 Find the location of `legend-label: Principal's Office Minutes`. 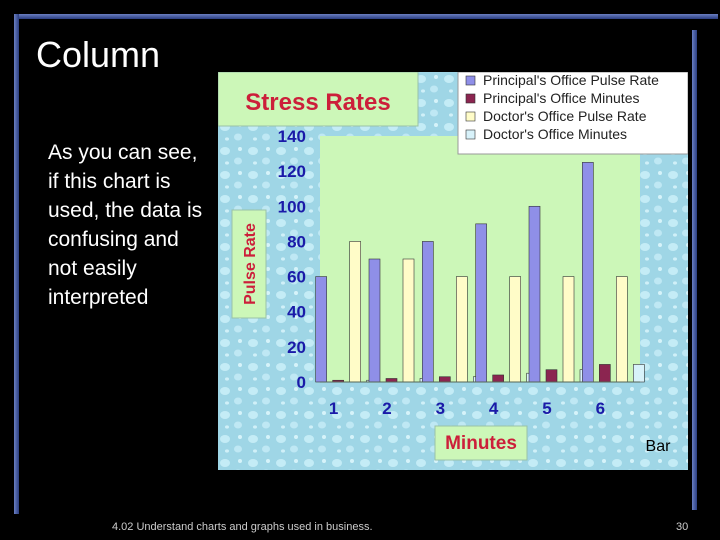

legend-label: Principal's Office Minutes is located at coordinates (561, 98).